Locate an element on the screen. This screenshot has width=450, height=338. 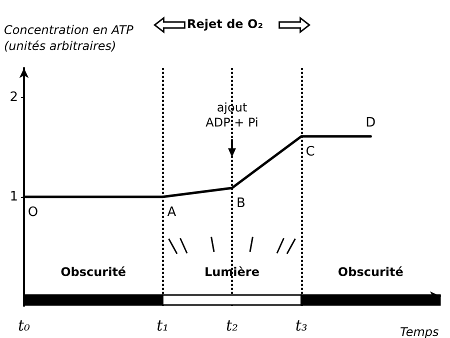
annotation: A is located at coordinates (171, 212).